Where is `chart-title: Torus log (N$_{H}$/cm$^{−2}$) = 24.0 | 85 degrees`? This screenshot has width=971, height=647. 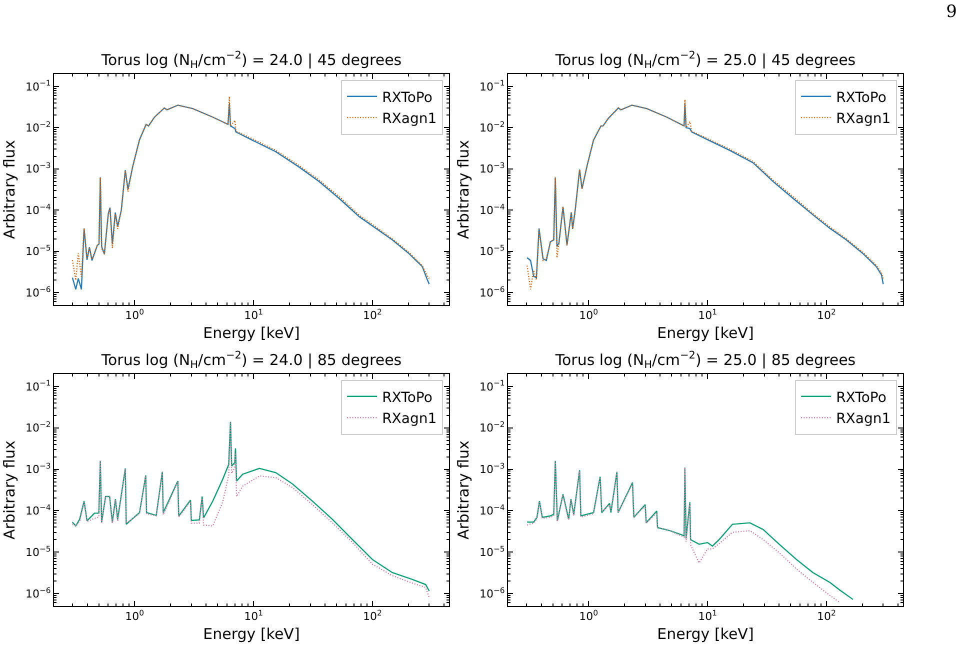 chart-title: Torus log (N$_{H}$/cm$^{−2}$) = 24.0 | 85 degrees is located at coordinates (251, 361).